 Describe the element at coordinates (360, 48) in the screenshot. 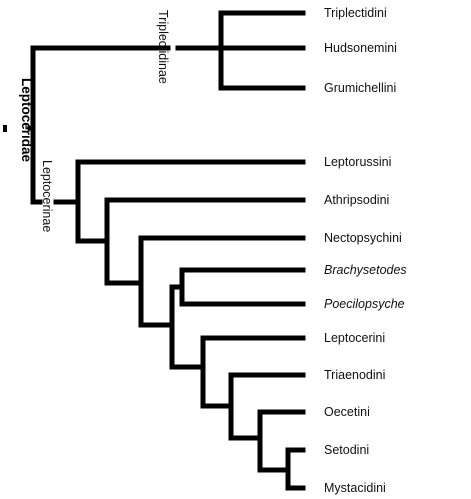

I see `tip-label-hudsonemini: Hudsonemini` at that location.